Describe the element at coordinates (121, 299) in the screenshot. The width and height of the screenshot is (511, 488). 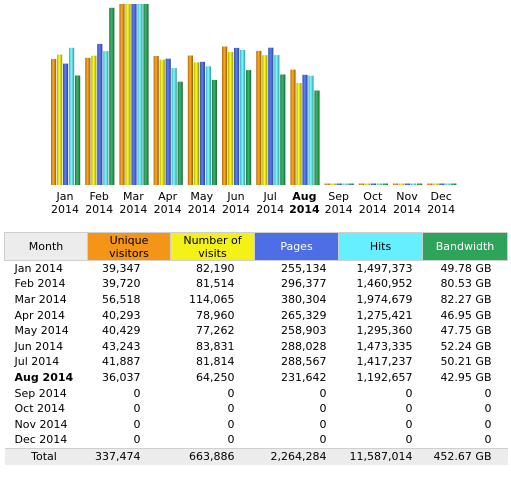
I see `cell-visitors: 56,518` at that location.